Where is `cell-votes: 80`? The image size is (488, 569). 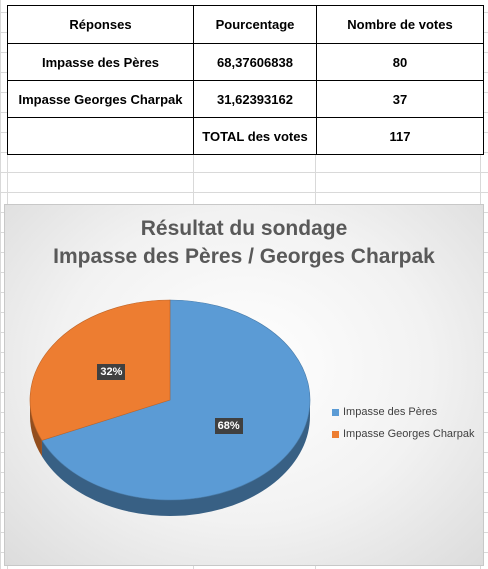
cell-votes: 80 is located at coordinates (400, 62).